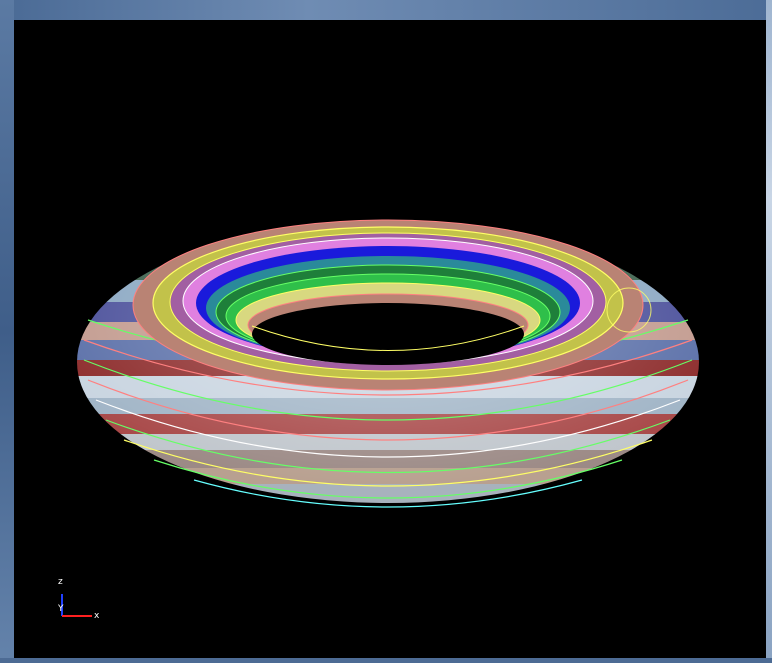 The image size is (772, 663). I want to click on torus-edge-marker, so click(629, 310).